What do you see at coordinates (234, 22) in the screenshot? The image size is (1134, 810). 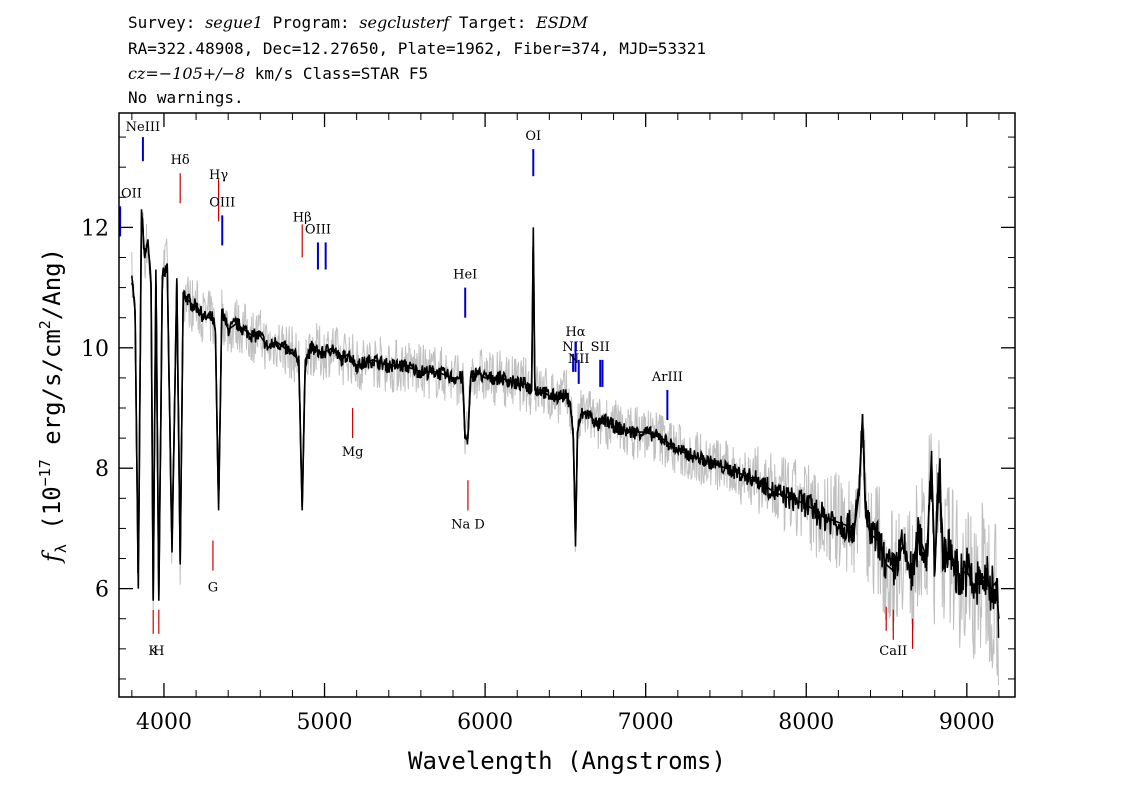 I see `survey-value: segue1` at bounding box center [234, 22].